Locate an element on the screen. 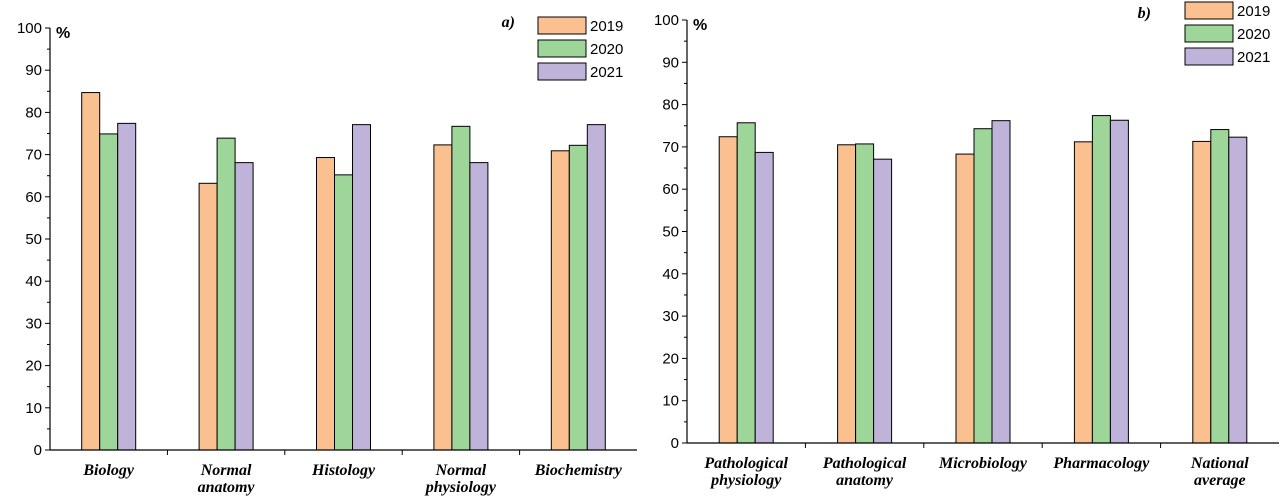  category-label: Biology is located at coordinates (108, 470).